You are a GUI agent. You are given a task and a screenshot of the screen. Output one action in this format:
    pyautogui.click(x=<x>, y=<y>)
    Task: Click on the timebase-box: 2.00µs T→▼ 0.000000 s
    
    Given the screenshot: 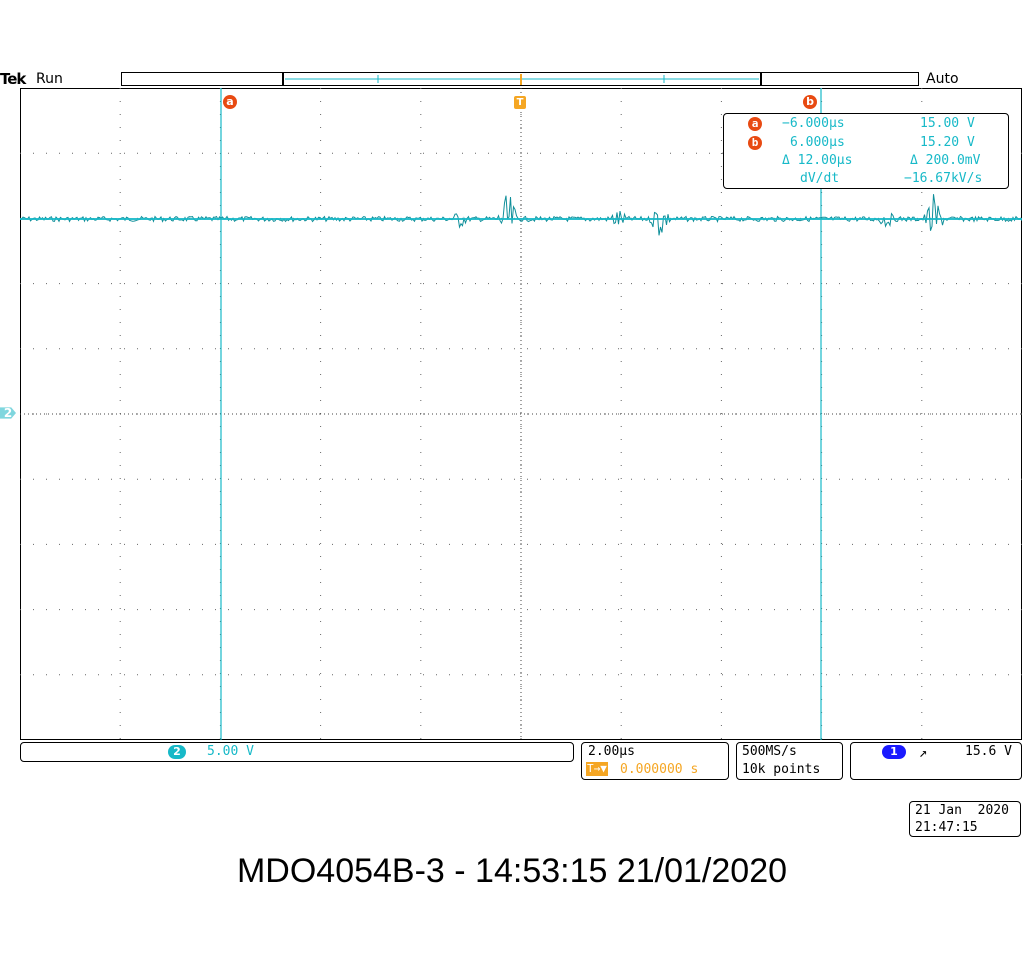 What is the action you would take?
    pyautogui.click(x=655, y=761)
    